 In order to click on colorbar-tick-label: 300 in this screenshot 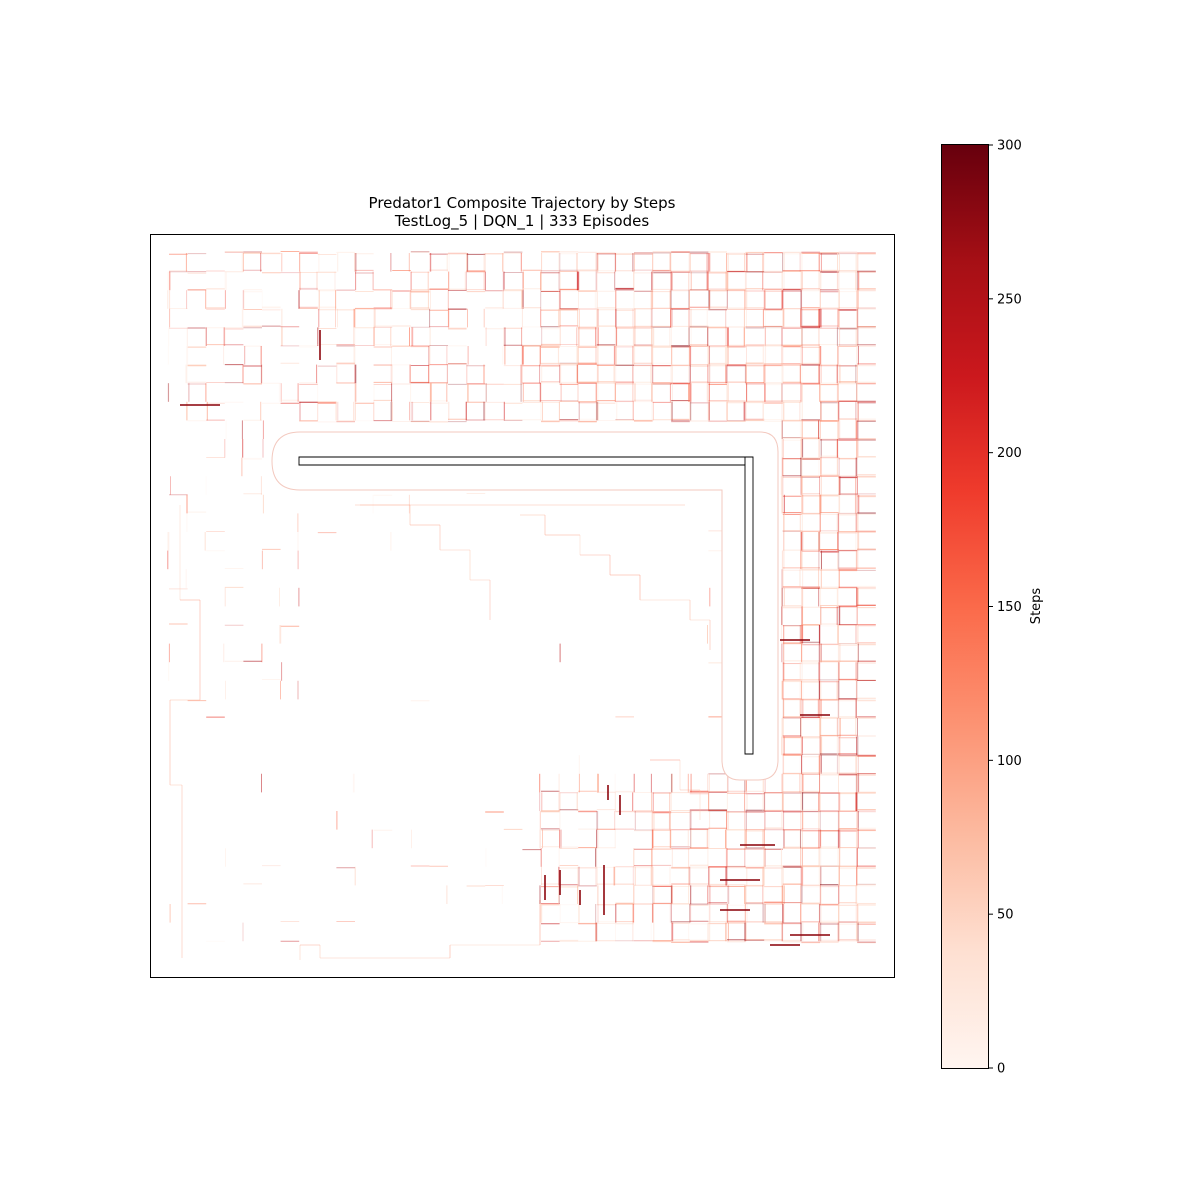, I will do `click(1009, 146)`.